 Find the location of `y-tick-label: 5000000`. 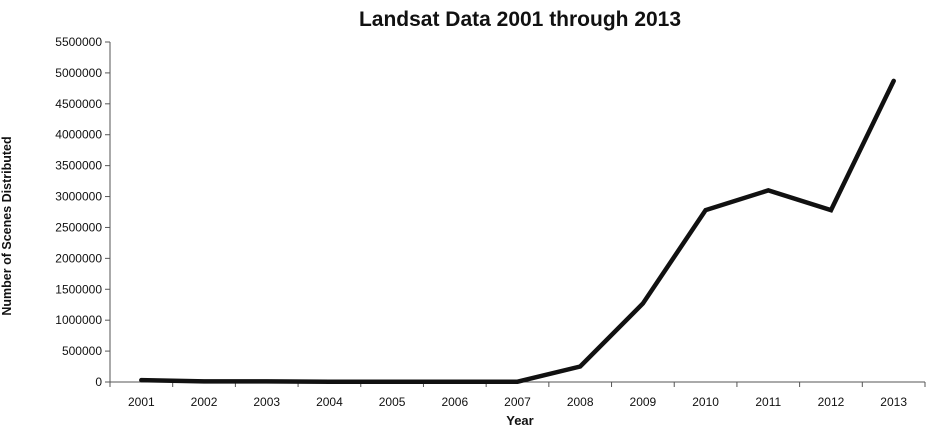

y-tick-label: 5000000 is located at coordinates (78, 73).